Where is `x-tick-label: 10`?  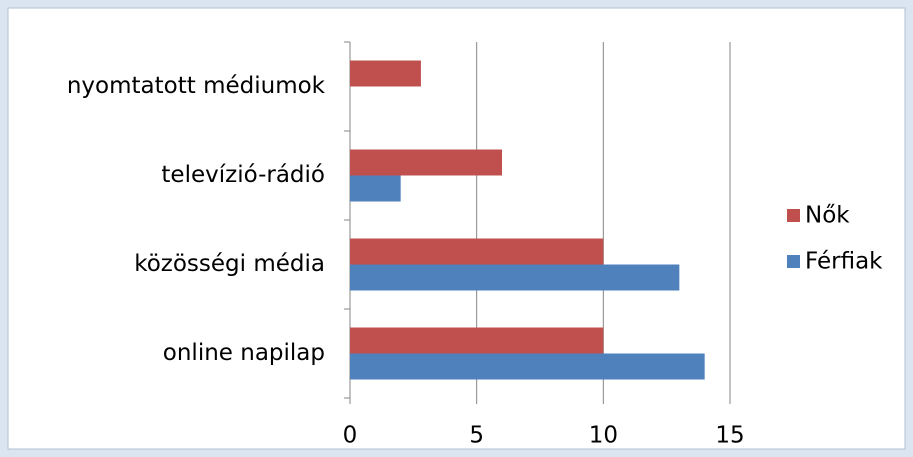 x-tick-label: 10 is located at coordinates (603, 436).